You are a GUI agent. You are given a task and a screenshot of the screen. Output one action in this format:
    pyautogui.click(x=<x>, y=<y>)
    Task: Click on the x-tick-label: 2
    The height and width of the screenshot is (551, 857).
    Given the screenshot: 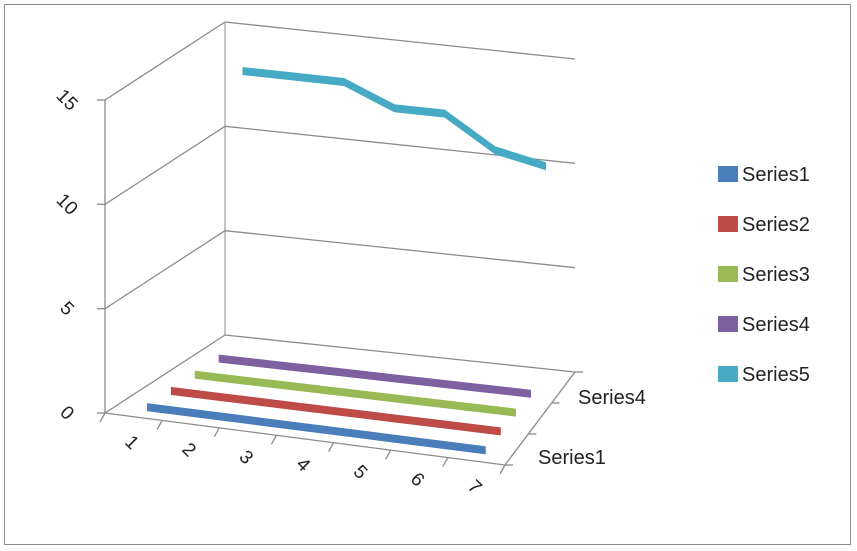 What is the action you would take?
    pyautogui.click(x=188, y=450)
    